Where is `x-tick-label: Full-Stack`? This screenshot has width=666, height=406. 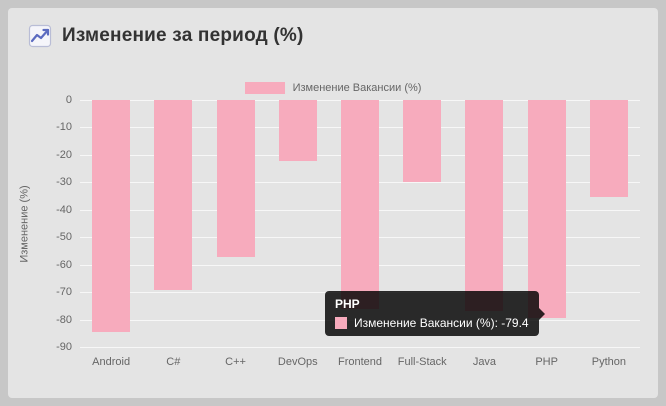
x-tick-label: Full-Stack is located at coordinates (422, 362).